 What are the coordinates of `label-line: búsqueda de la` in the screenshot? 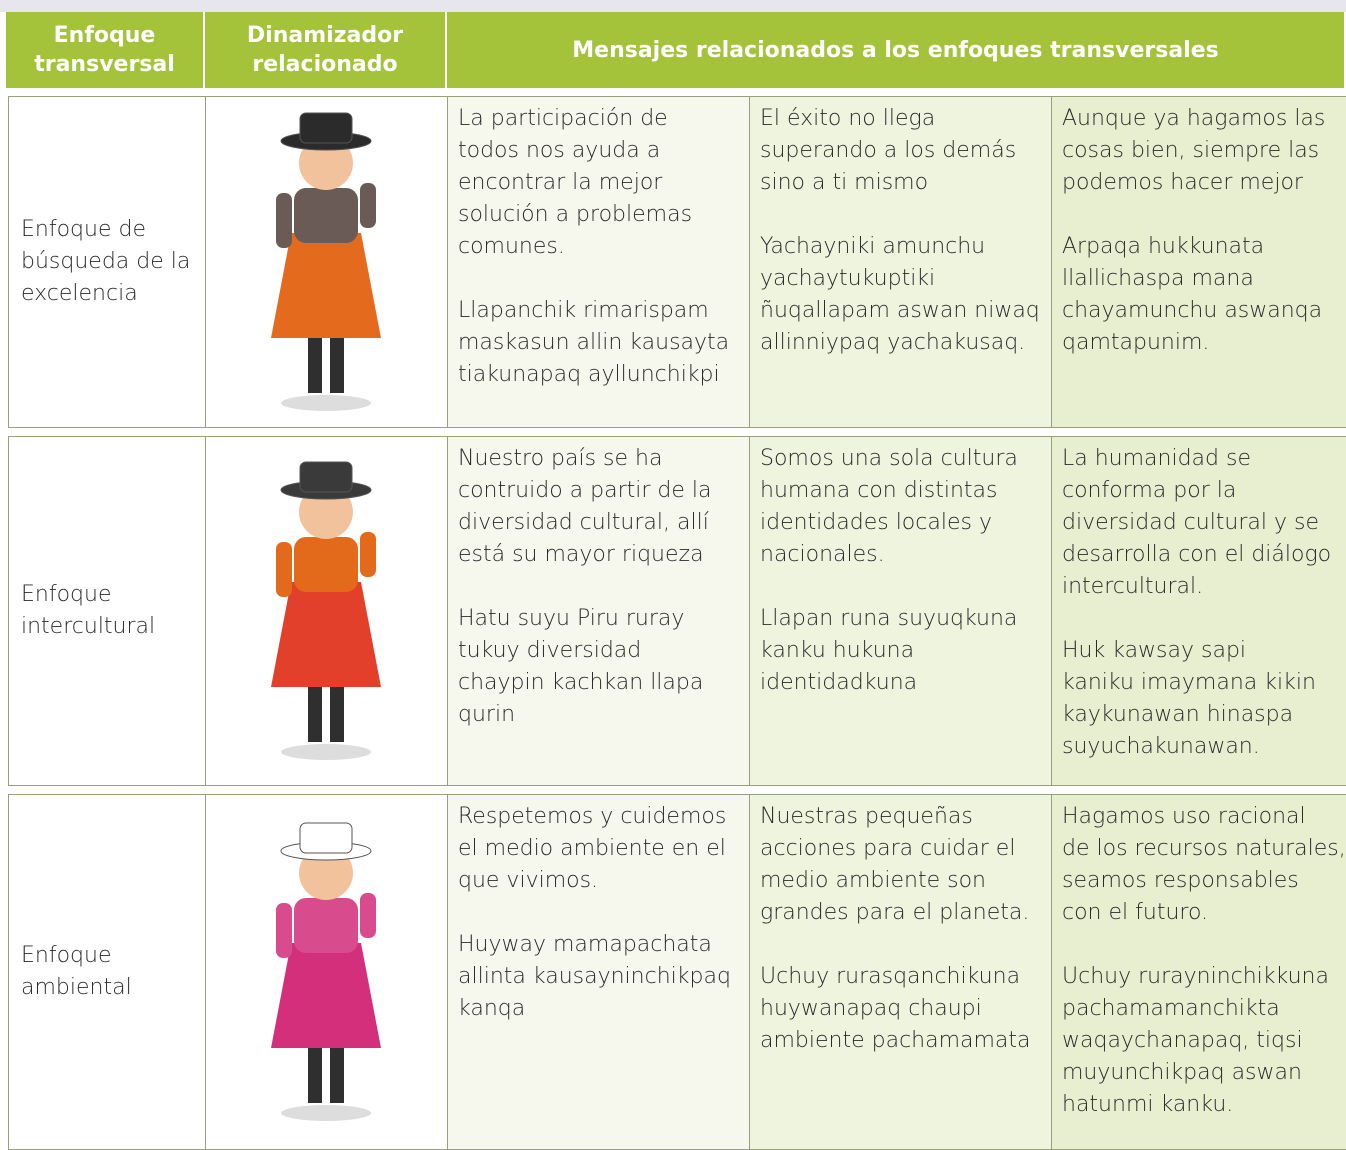 It's located at (106, 261).